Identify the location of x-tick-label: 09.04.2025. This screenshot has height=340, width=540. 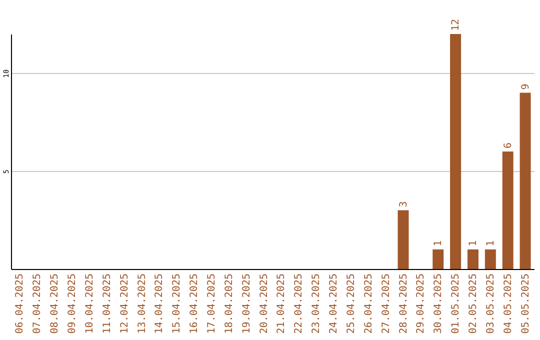
(72, 304).